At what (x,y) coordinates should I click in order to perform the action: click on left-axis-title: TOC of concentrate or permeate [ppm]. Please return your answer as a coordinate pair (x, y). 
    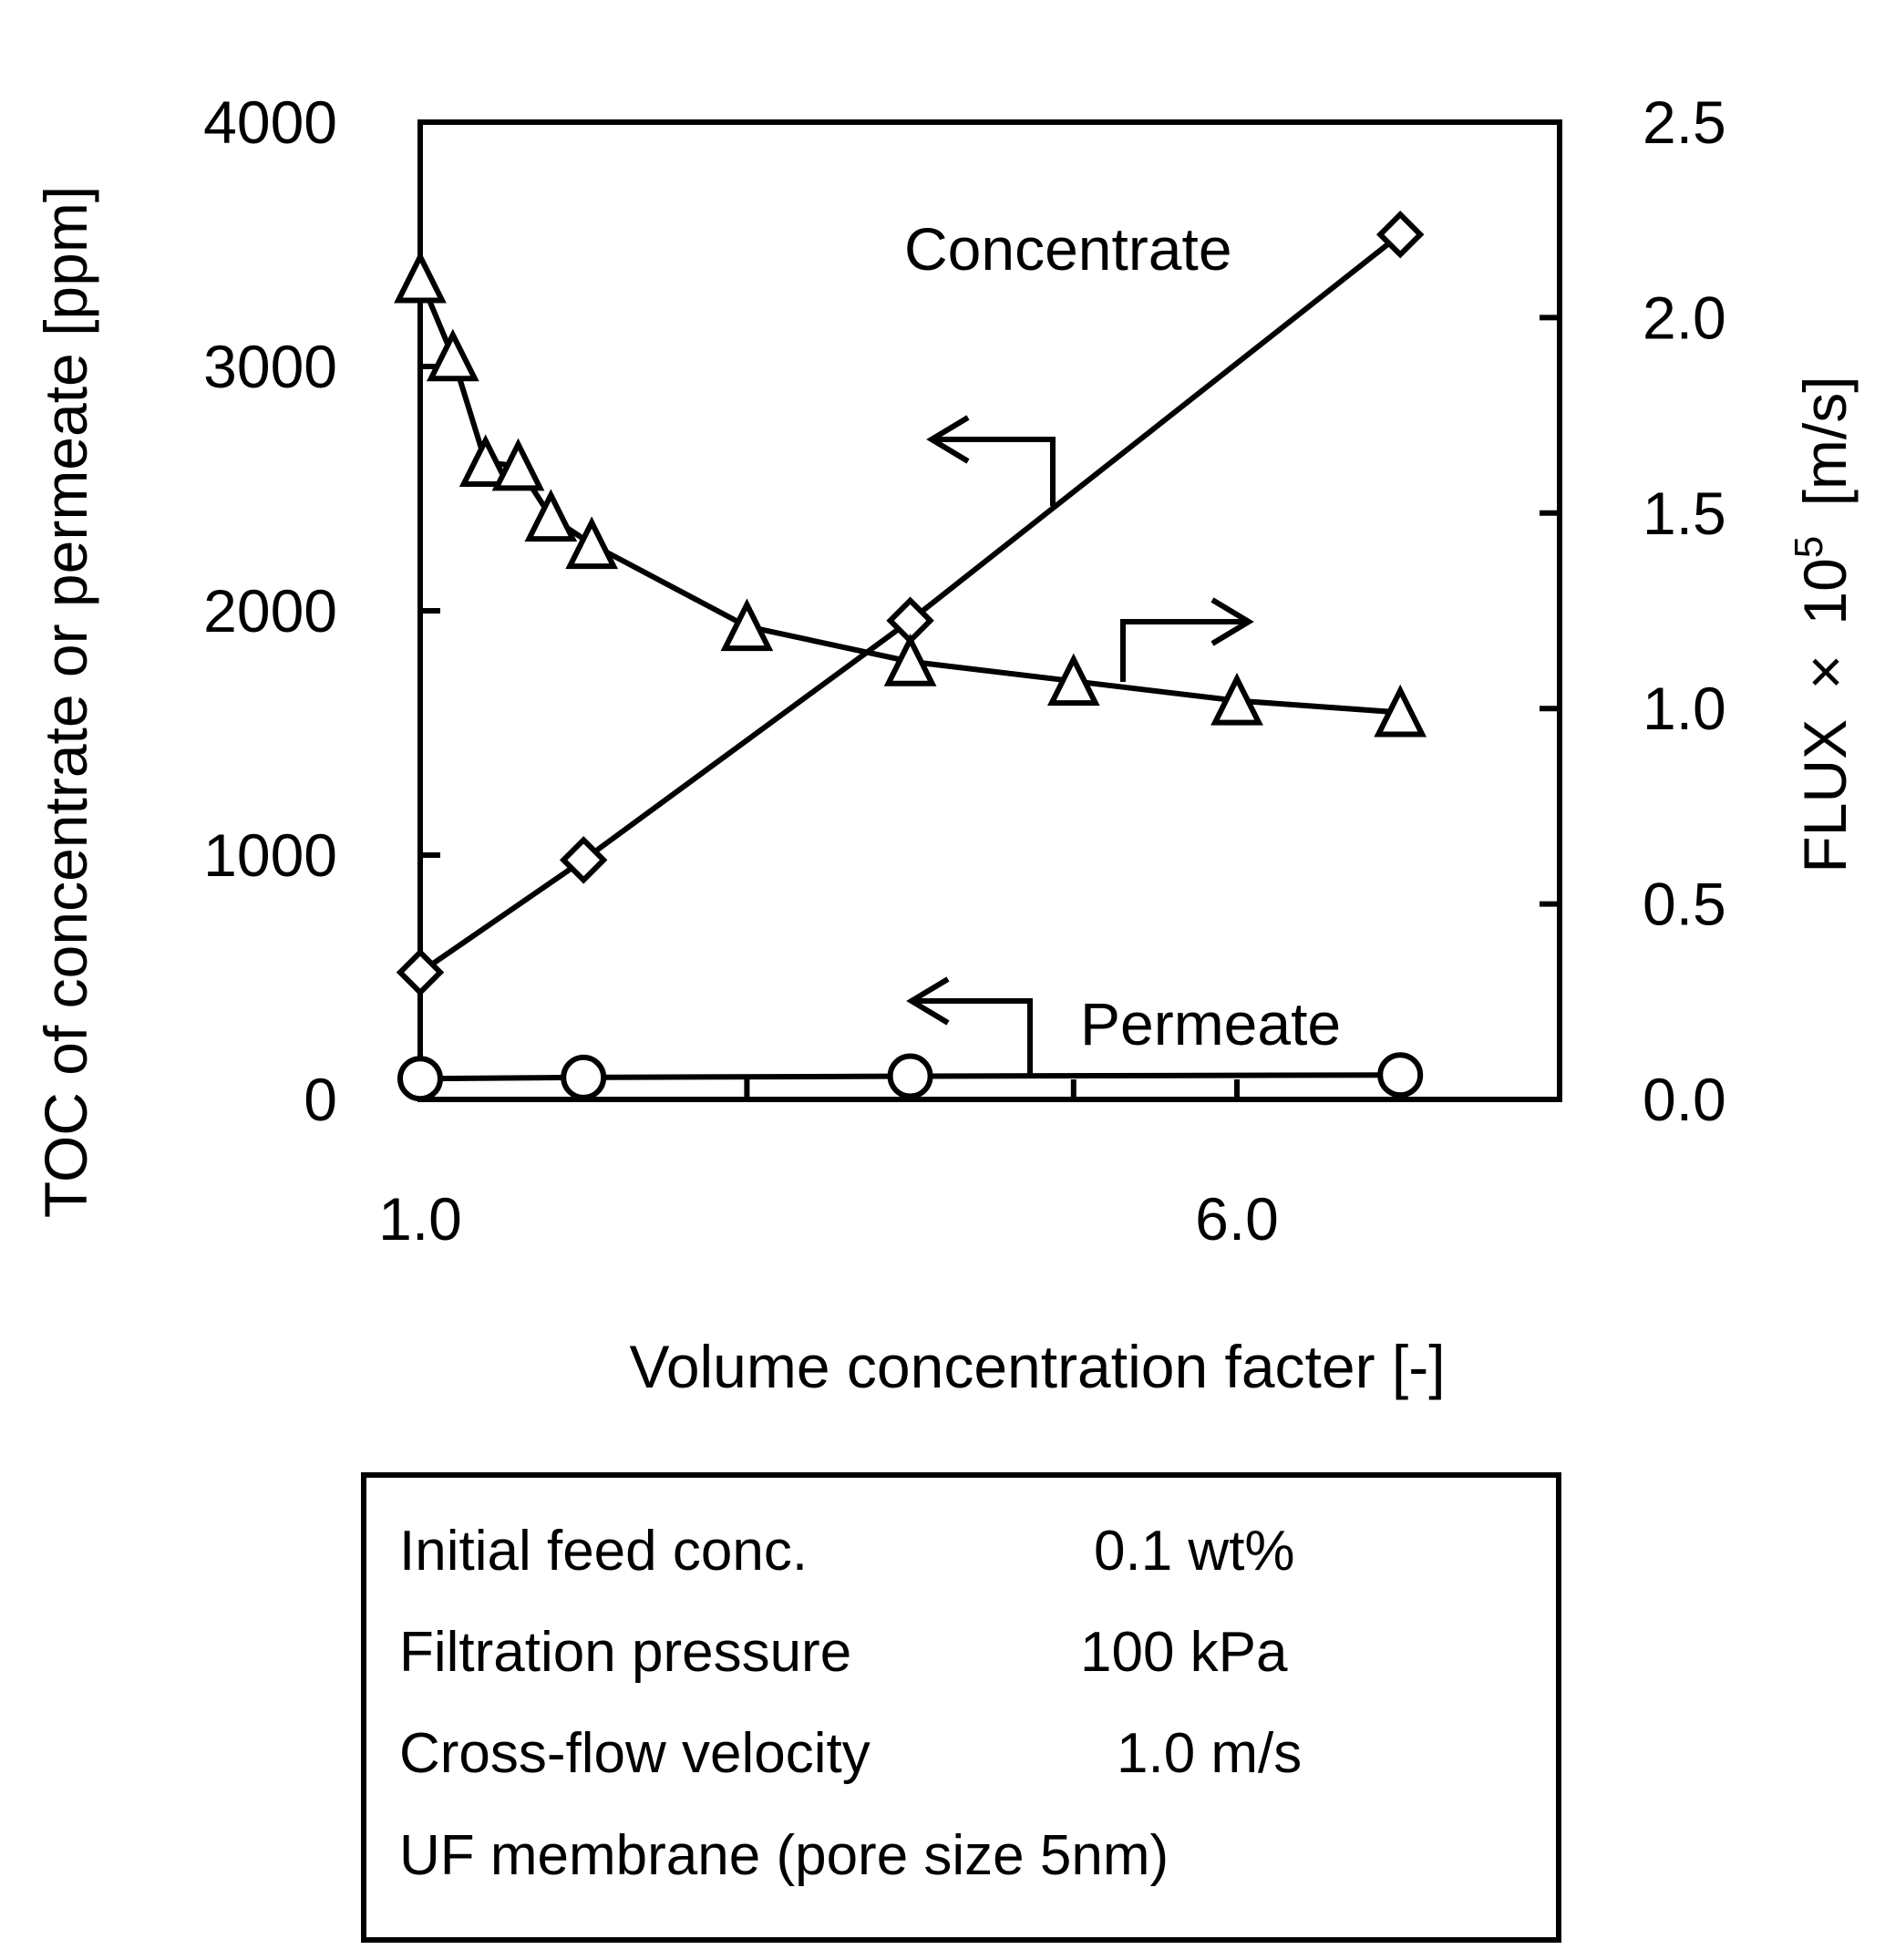
    Looking at the image, I should click on (66, 702).